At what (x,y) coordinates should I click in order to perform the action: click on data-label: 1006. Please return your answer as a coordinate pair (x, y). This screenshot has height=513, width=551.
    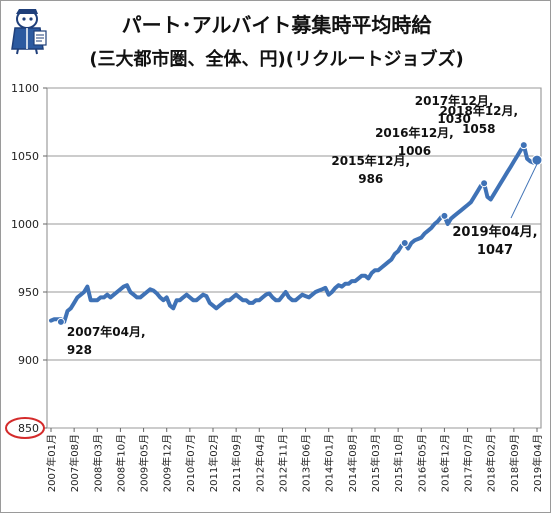
    Looking at the image, I should click on (414, 151).